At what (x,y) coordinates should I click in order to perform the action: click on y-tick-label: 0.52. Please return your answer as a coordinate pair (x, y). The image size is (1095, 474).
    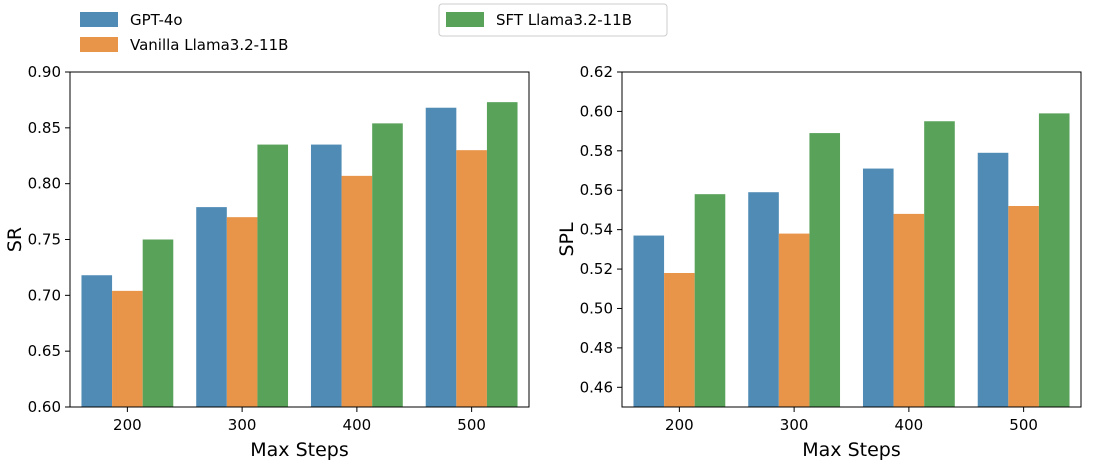
    Looking at the image, I should click on (596, 269).